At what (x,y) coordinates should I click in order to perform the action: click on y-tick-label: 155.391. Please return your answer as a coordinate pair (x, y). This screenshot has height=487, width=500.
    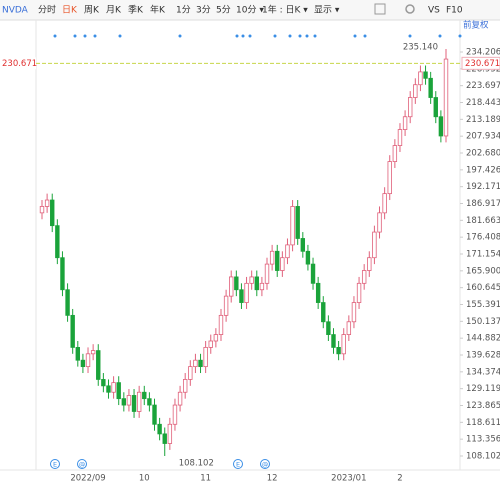
    Looking at the image, I should click on (483, 305).